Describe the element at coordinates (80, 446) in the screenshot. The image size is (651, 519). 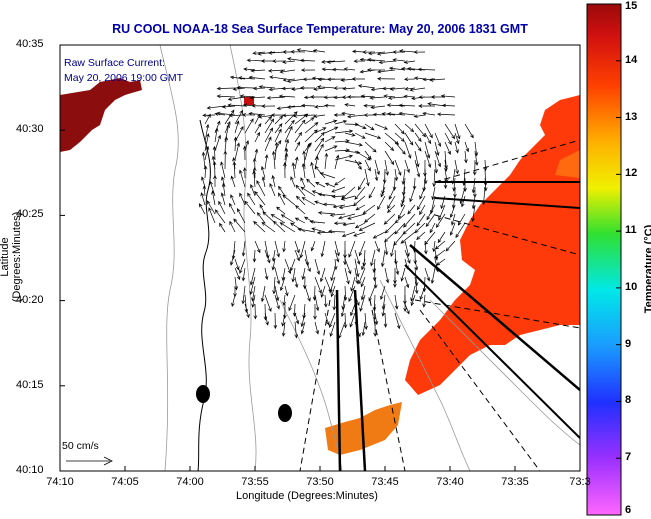
I see `scale-label: 50 cm/s` at that location.